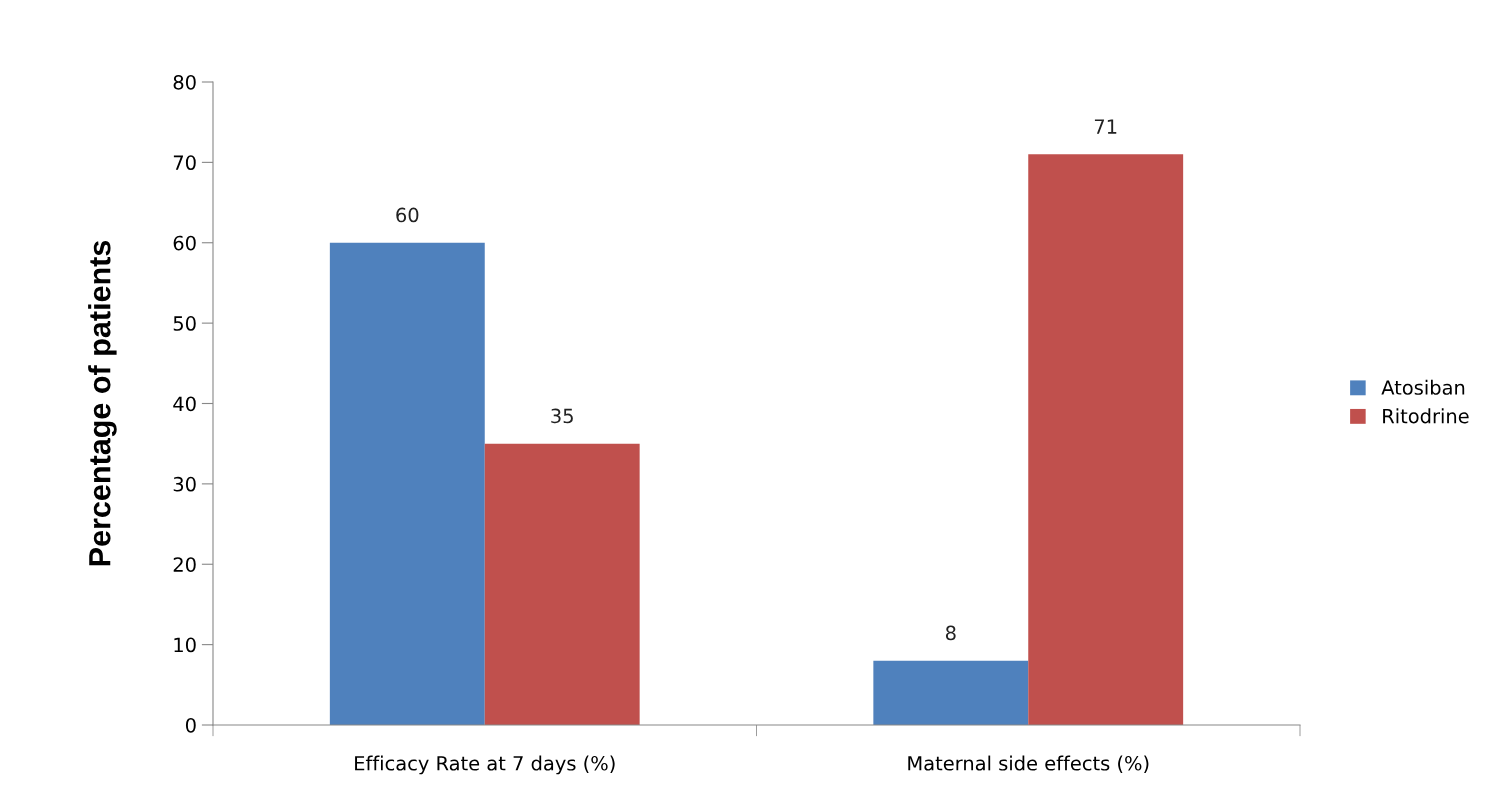  What do you see at coordinates (184, 404) in the screenshot?
I see `y-tick-label: 40` at bounding box center [184, 404].